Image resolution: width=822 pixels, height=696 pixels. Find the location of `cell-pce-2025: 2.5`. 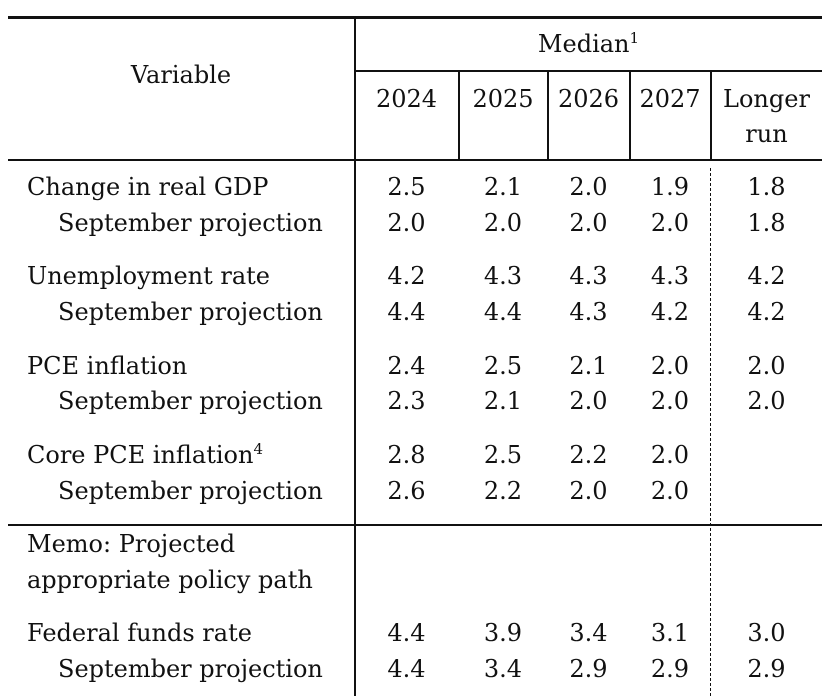

cell-pce-2025: 2.5 is located at coordinates (503, 366).